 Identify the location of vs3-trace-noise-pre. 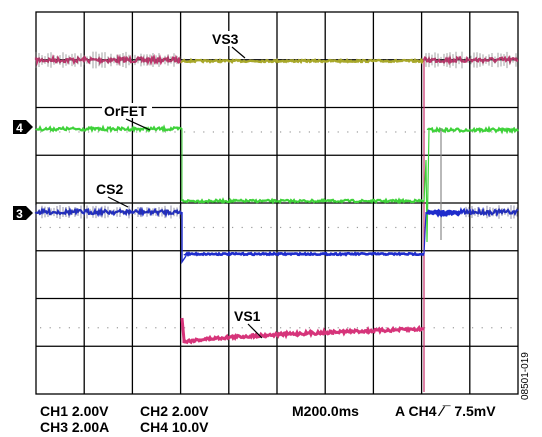
(108, 60).